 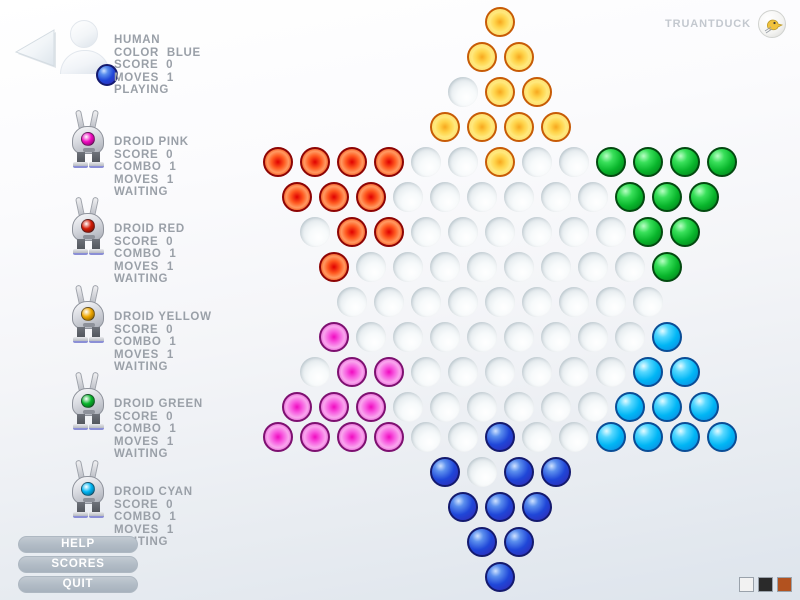 I want to click on help-button: HELP, so click(x=78, y=544).